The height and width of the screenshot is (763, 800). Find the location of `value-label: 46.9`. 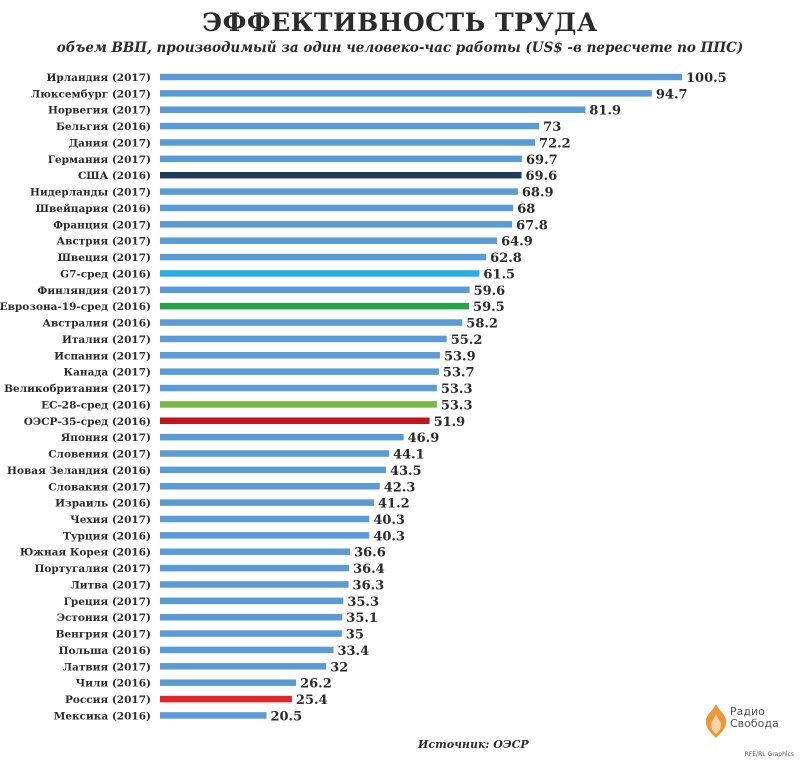

value-label: 46.9 is located at coordinates (424, 438).